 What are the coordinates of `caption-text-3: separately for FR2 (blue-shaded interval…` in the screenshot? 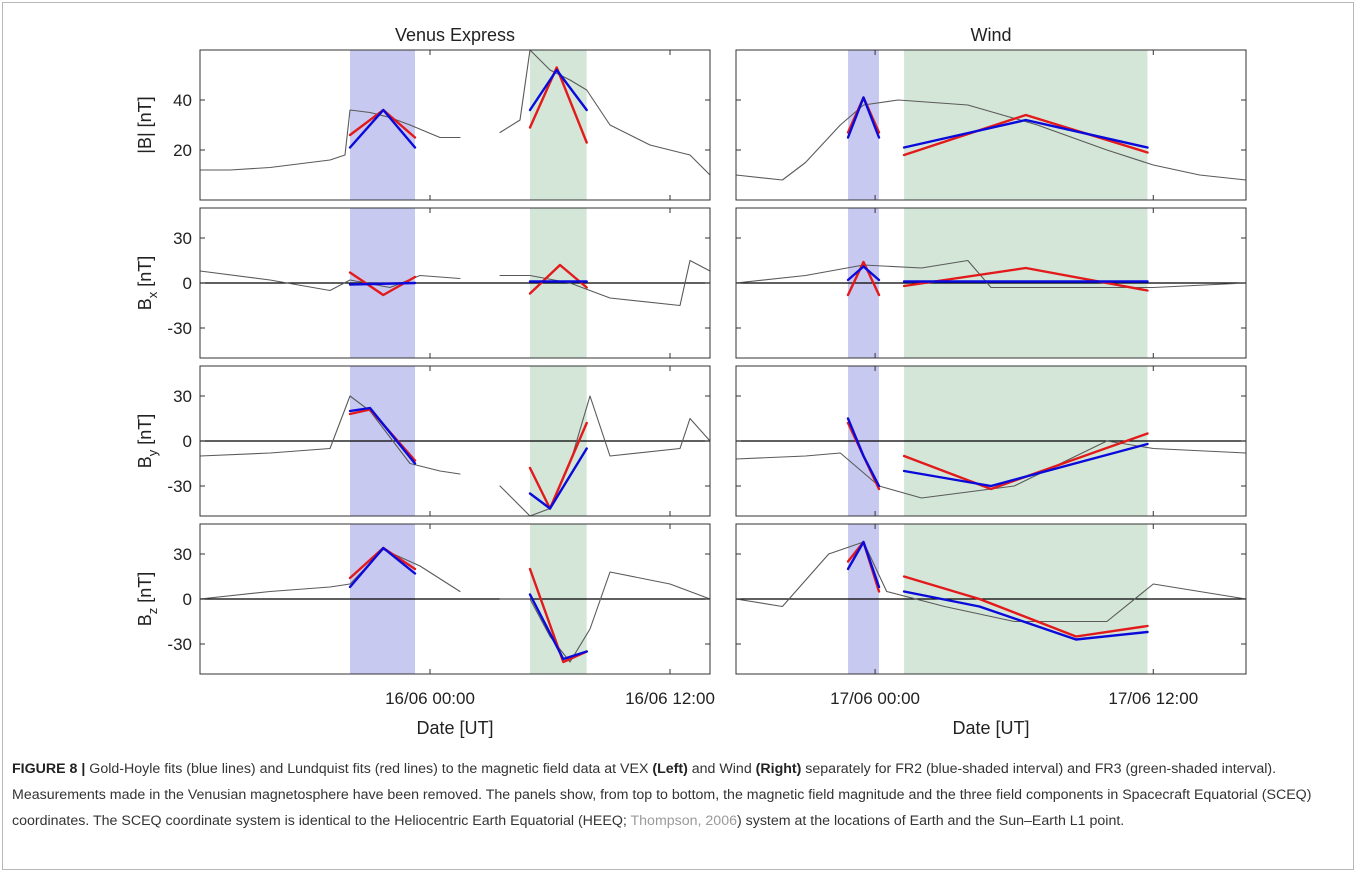 It's located at (662, 795).